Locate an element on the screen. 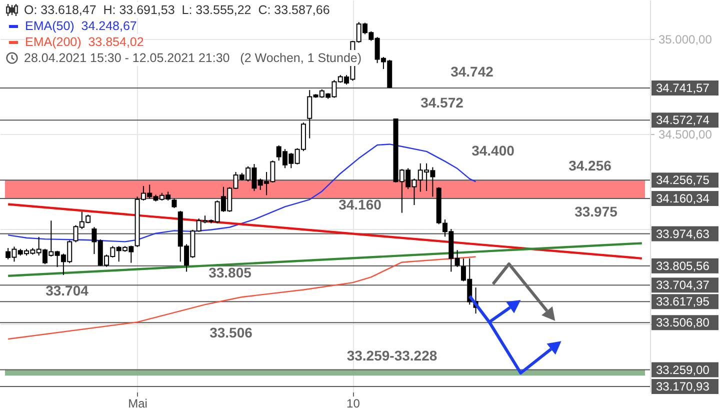 This screenshot has height=410, width=720. ref-line-label: 34.256,75 is located at coordinates (683, 180).